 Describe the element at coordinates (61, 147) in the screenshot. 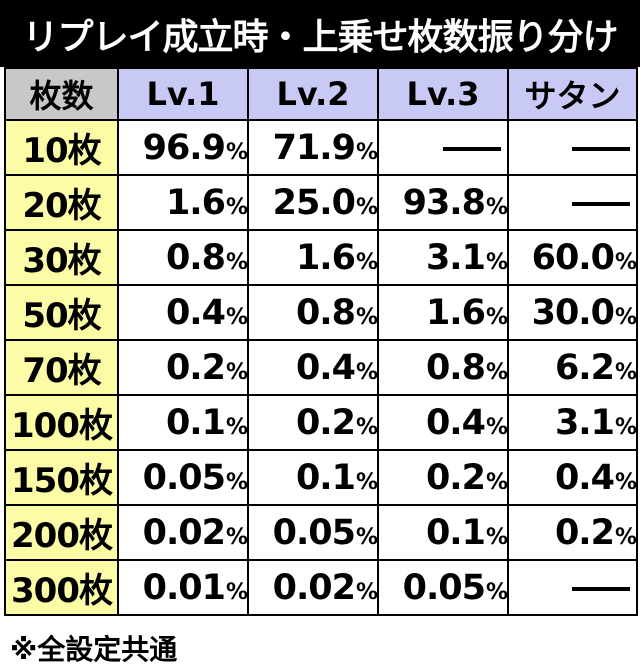

I see `row-label: 10枚` at that location.